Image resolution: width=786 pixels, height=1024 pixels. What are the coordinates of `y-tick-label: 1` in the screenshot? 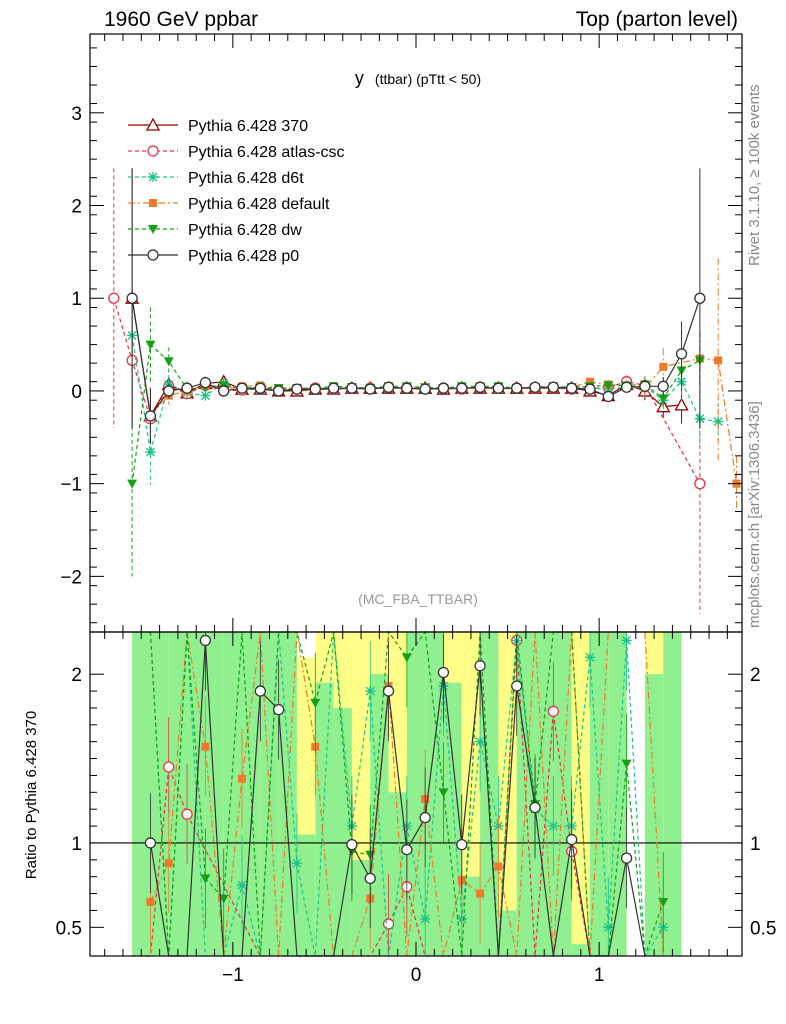 It's located at (76, 299).